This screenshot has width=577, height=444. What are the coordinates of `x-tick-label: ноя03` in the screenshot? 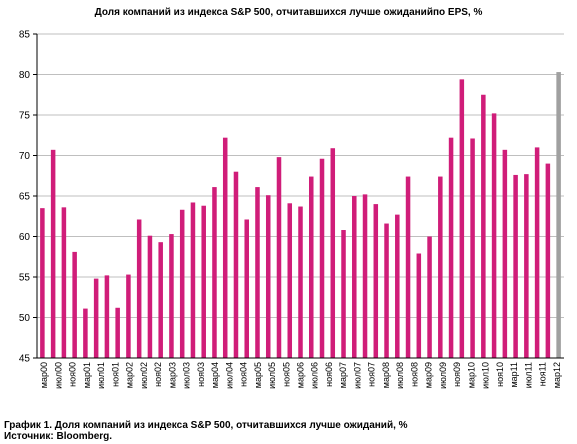 It's located at (201, 374).